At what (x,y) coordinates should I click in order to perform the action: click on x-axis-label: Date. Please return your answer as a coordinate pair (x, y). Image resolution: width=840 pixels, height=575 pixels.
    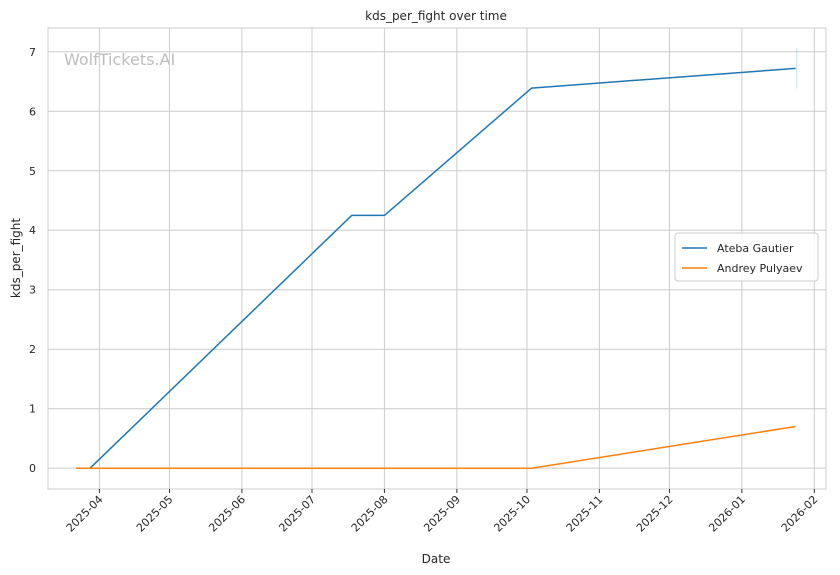
    Looking at the image, I should click on (436, 559).